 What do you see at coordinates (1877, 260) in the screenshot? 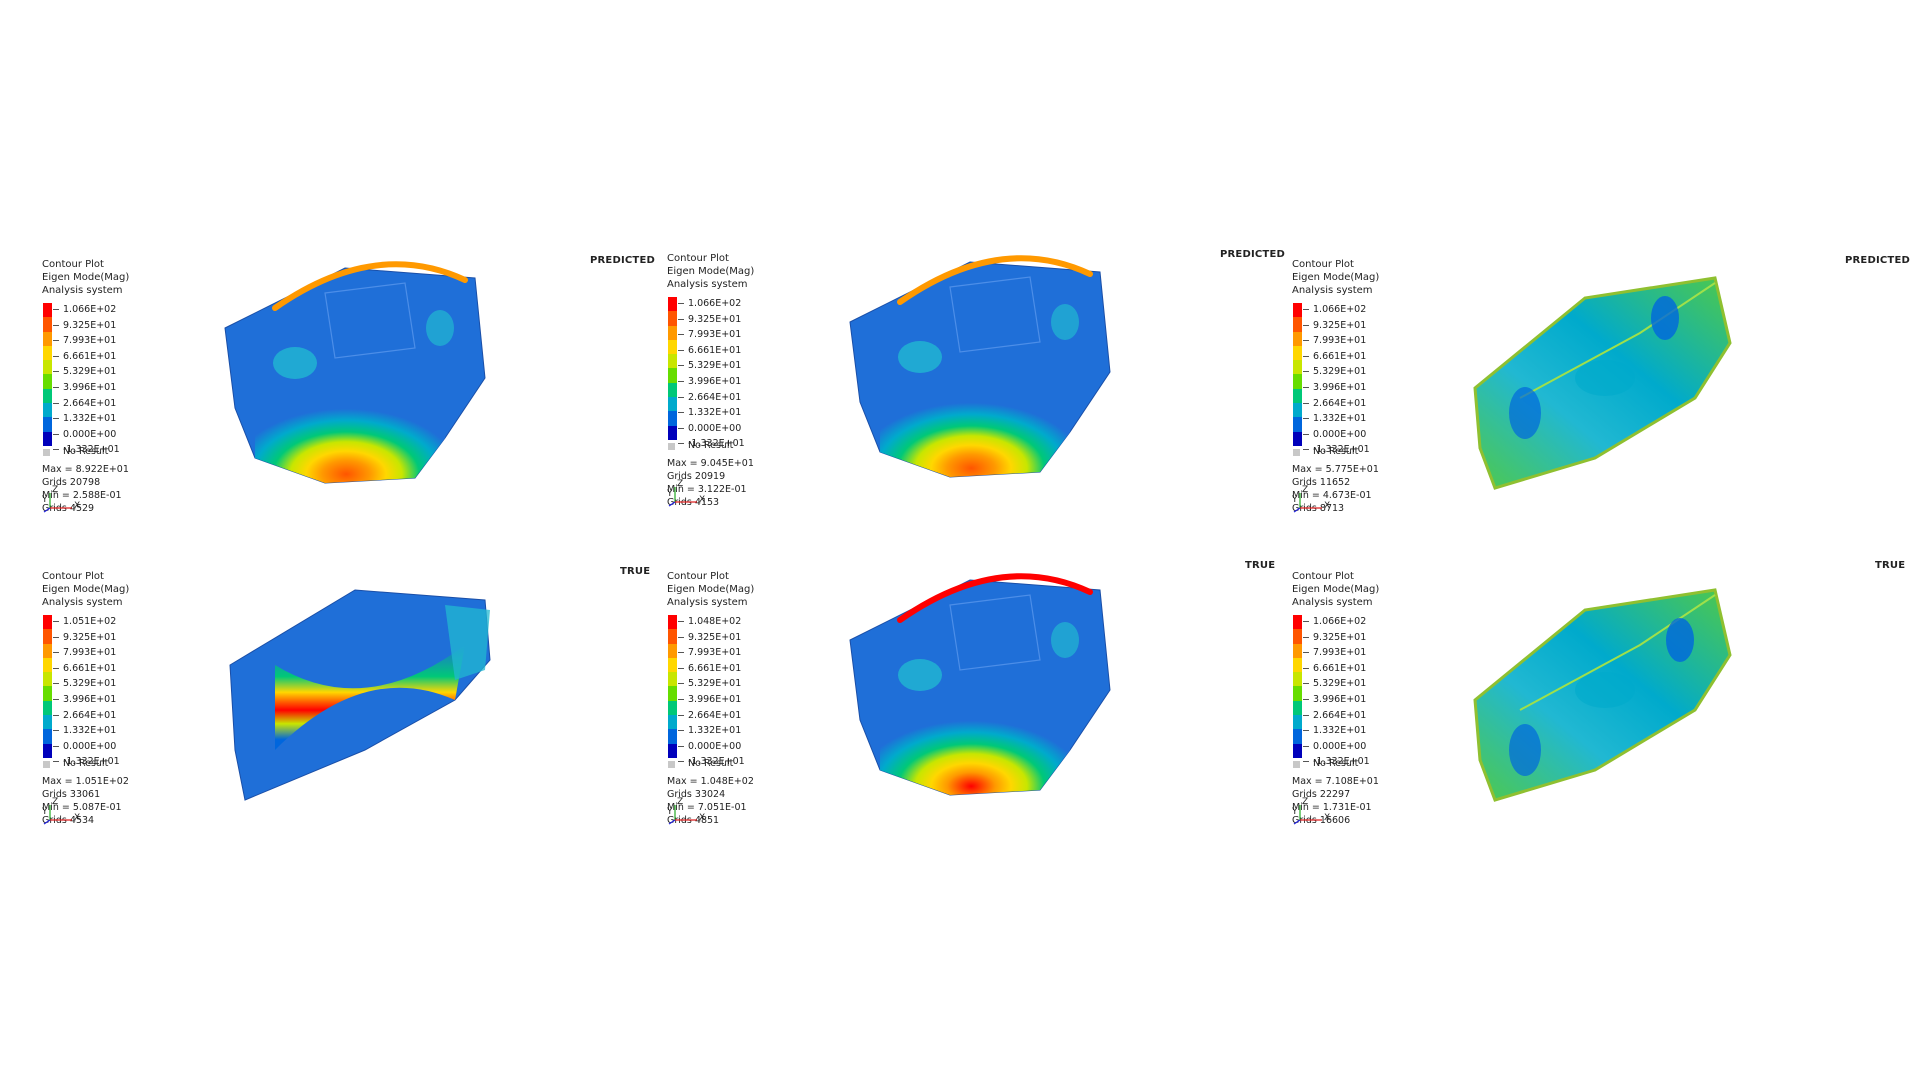
I see `predicted-label: PREDICTED` at bounding box center [1877, 260].